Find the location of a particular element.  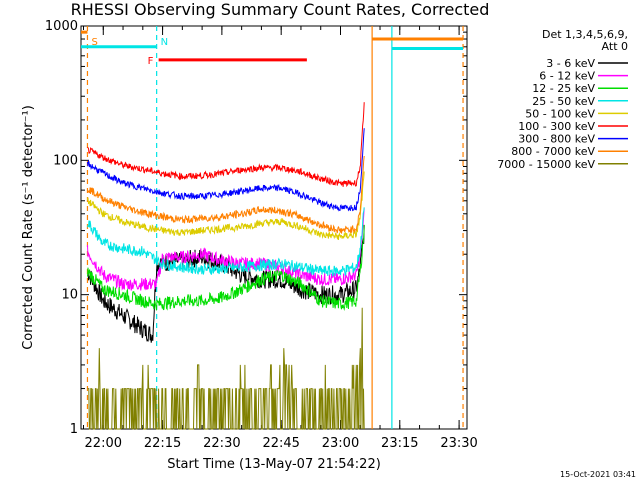

legend-entry-label-3: 25 - 50 keV is located at coordinates (563, 101).